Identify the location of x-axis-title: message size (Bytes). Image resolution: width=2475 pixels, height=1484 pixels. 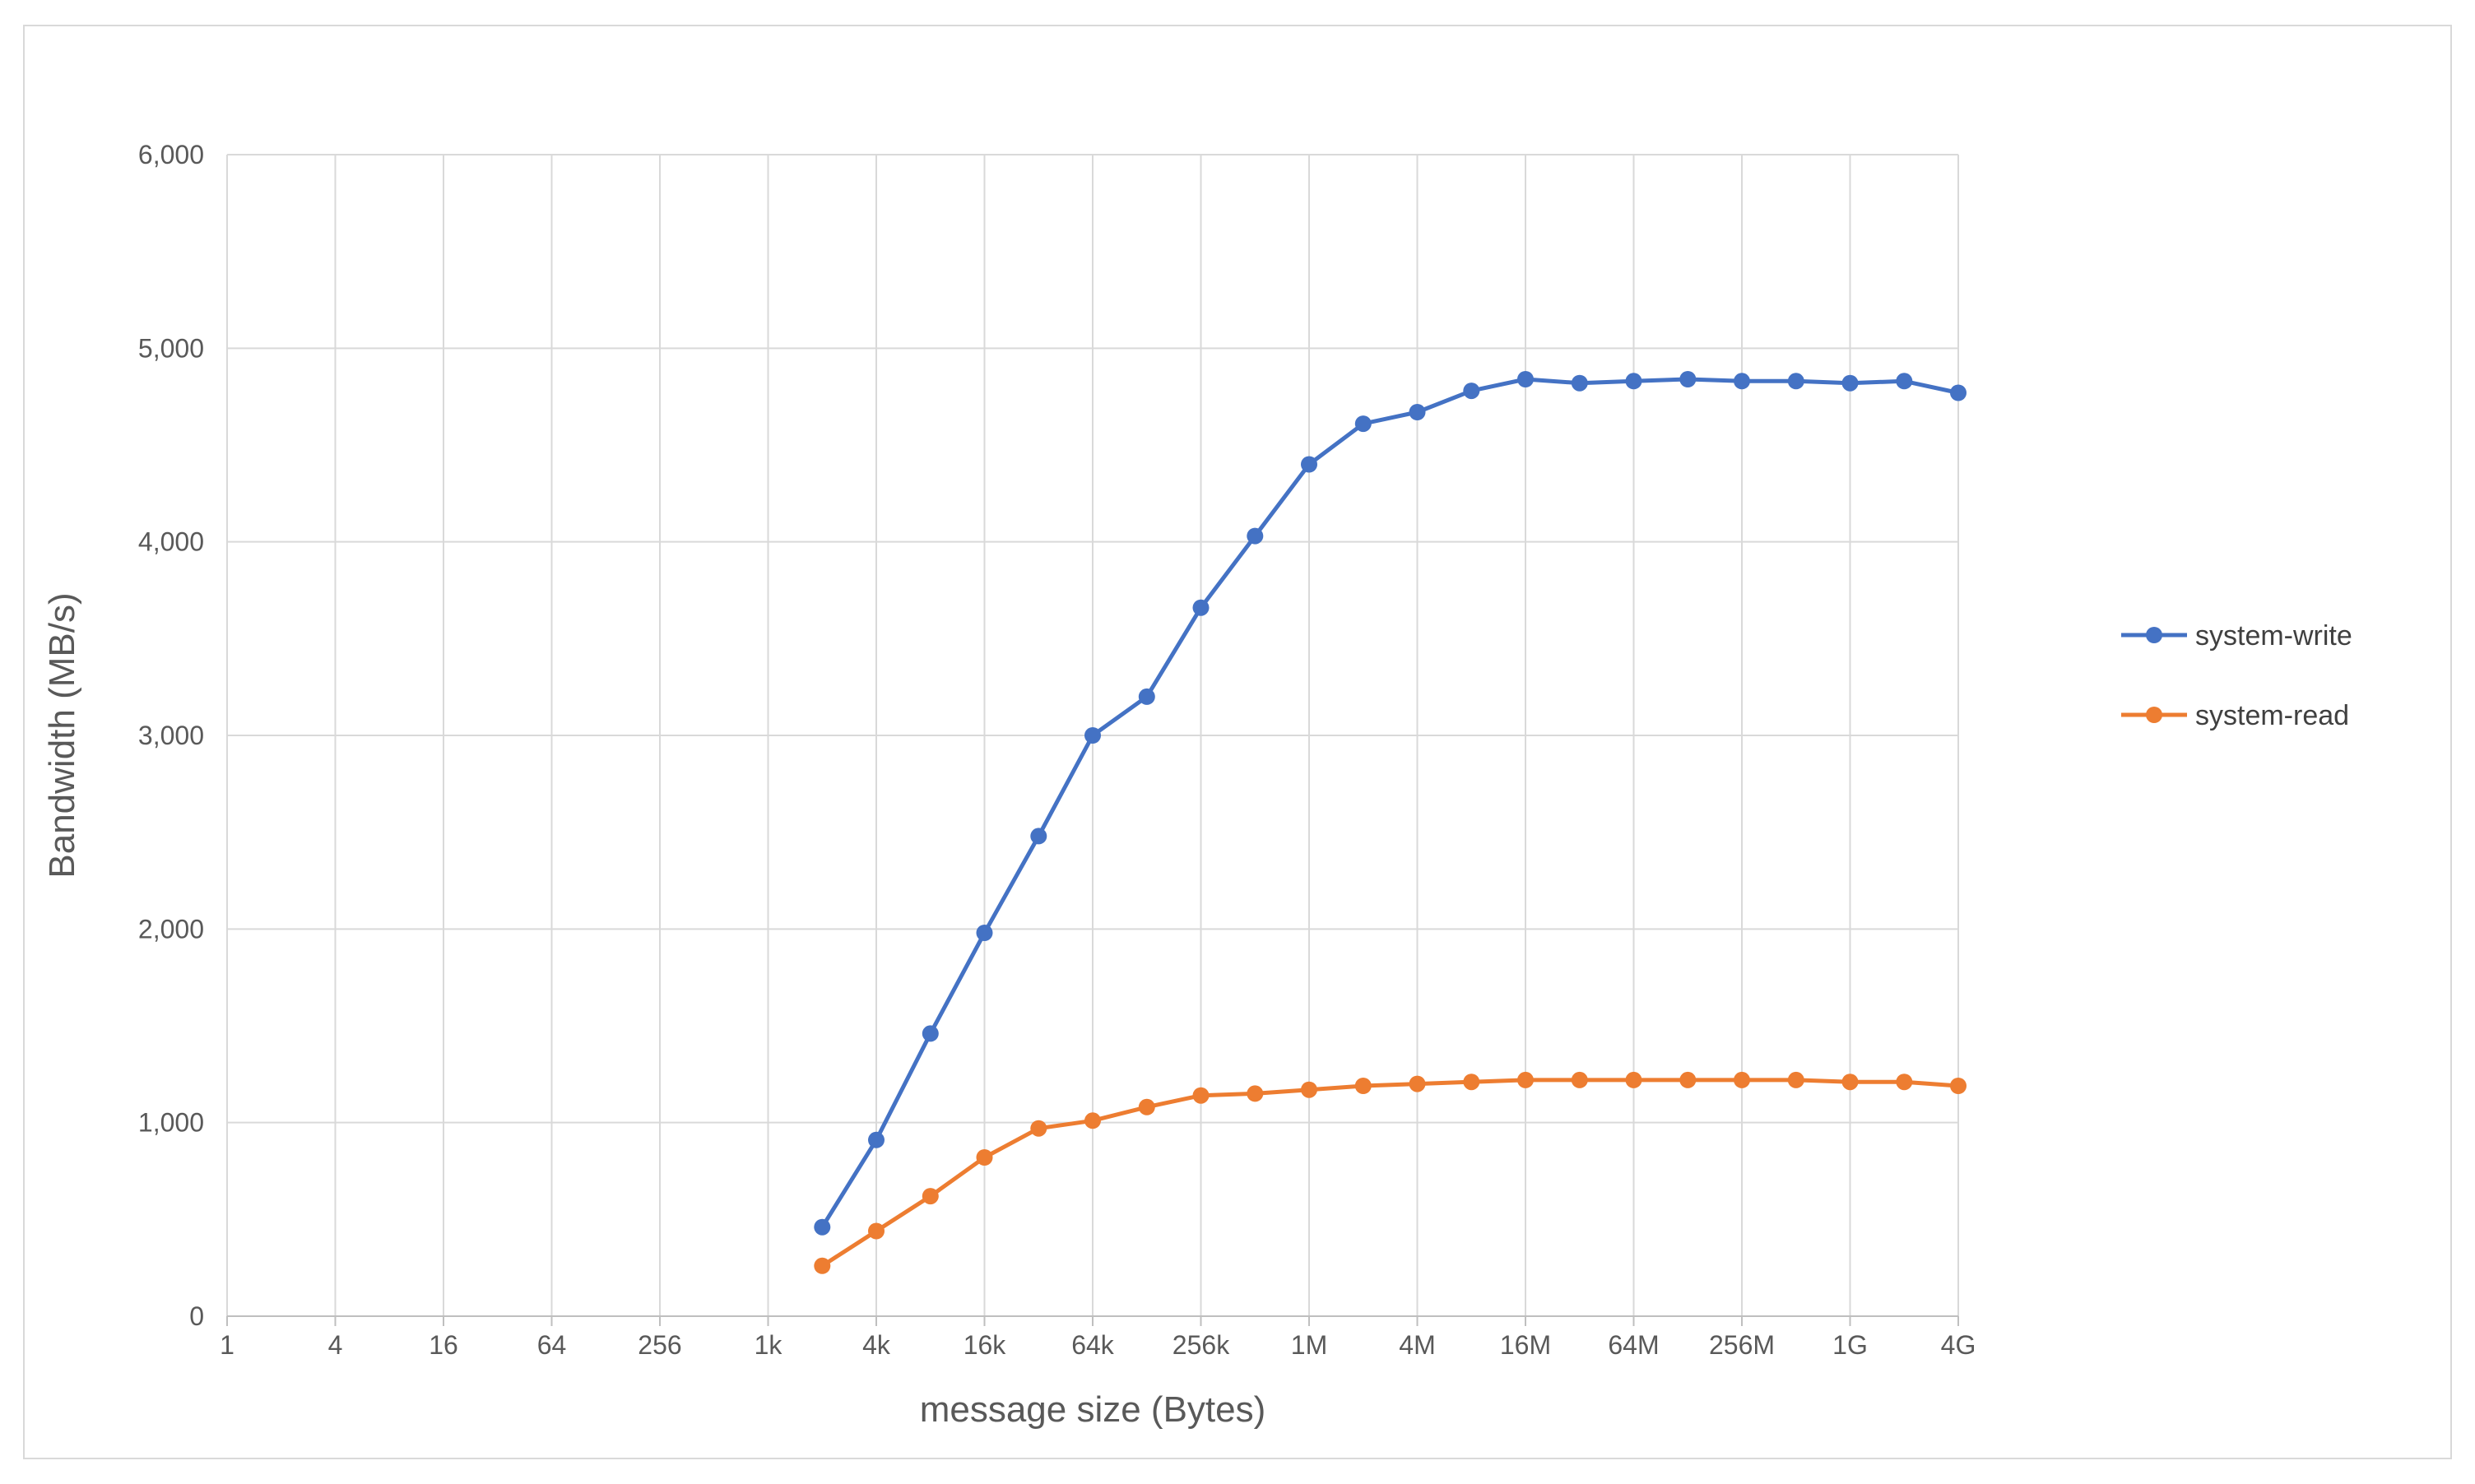
(1093, 1409).